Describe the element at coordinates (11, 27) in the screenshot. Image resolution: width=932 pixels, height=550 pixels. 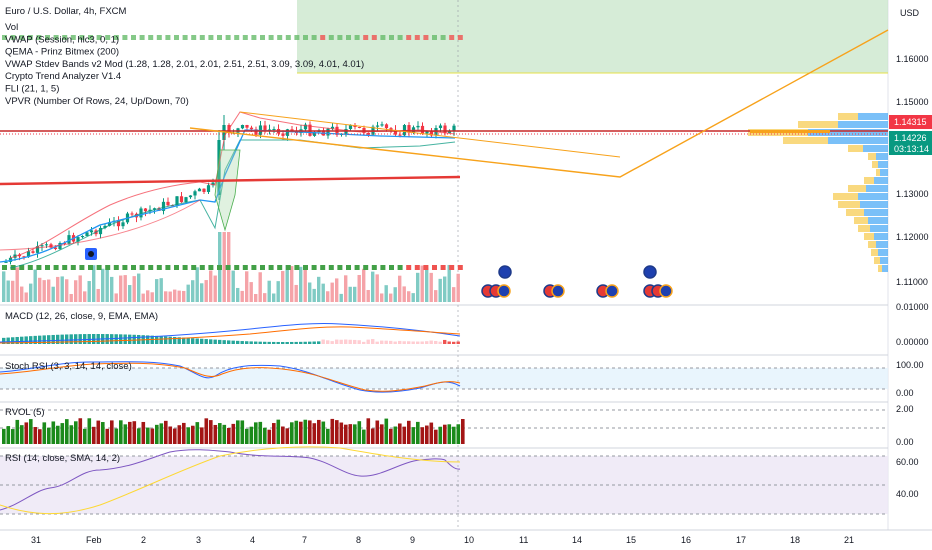
I see `indicator-legend-item: Vol` at that location.